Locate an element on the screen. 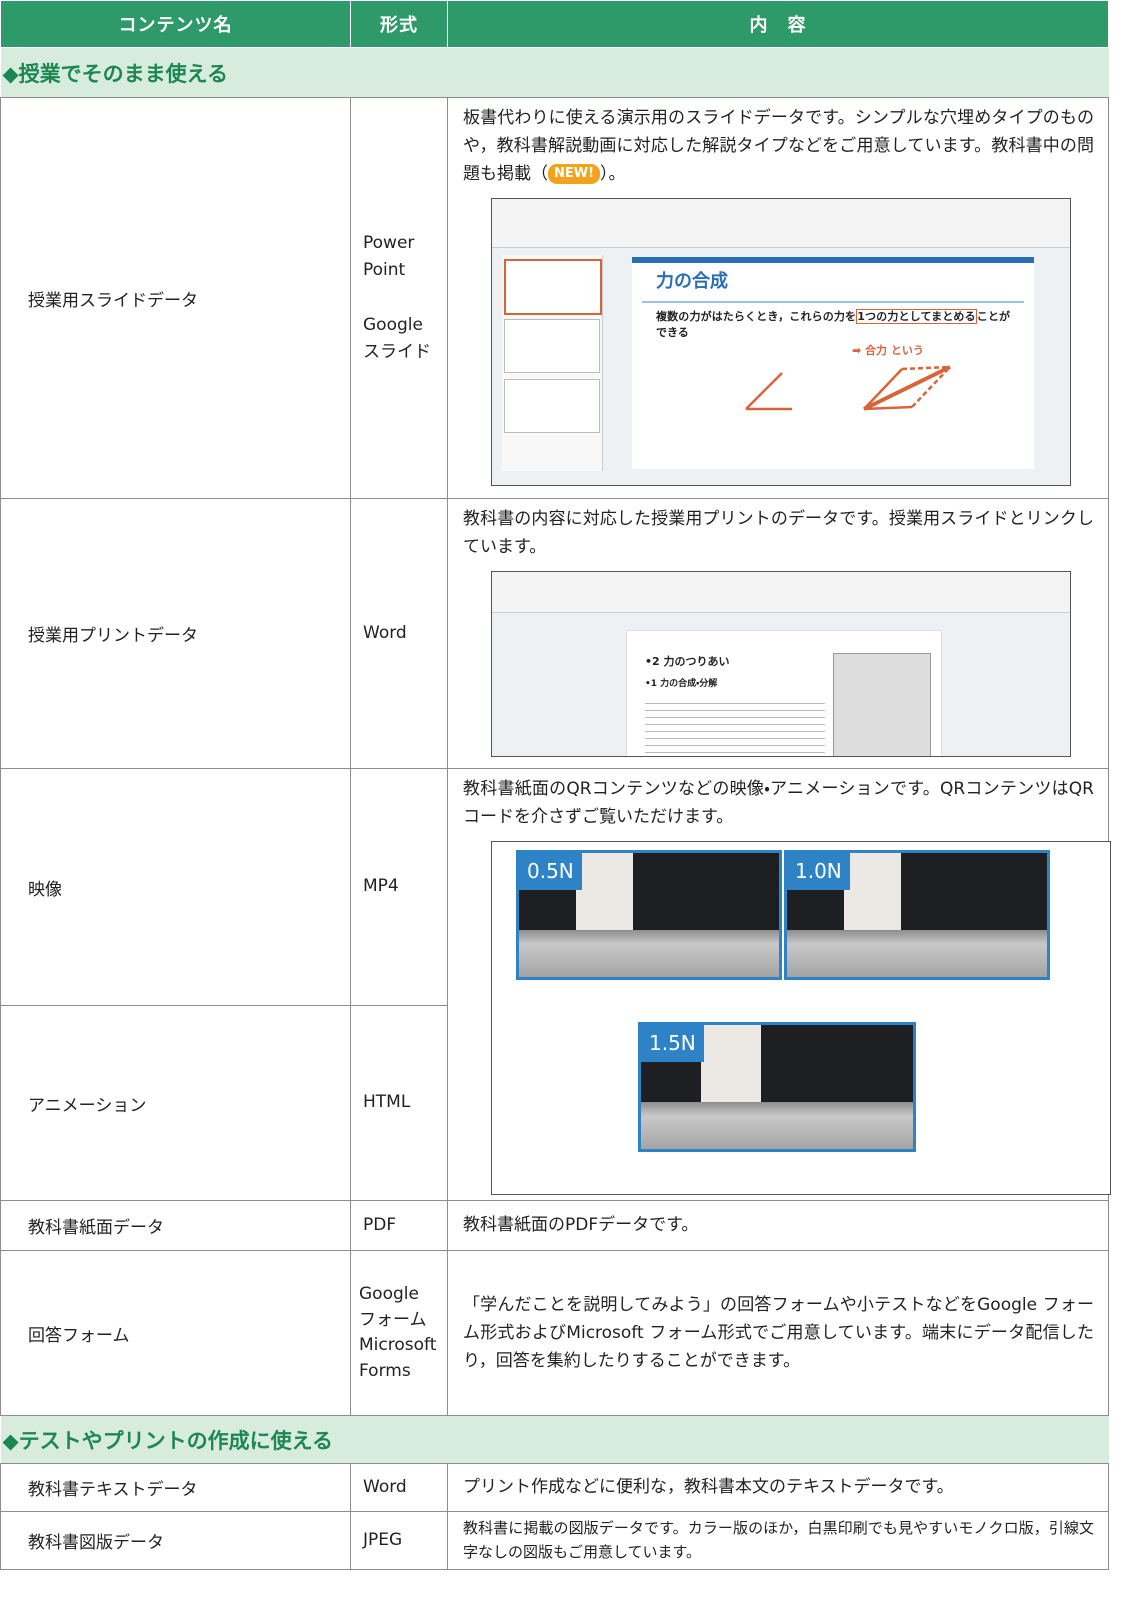 The height and width of the screenshot is (1615, 1131). g is located at coordinates (848, 388).